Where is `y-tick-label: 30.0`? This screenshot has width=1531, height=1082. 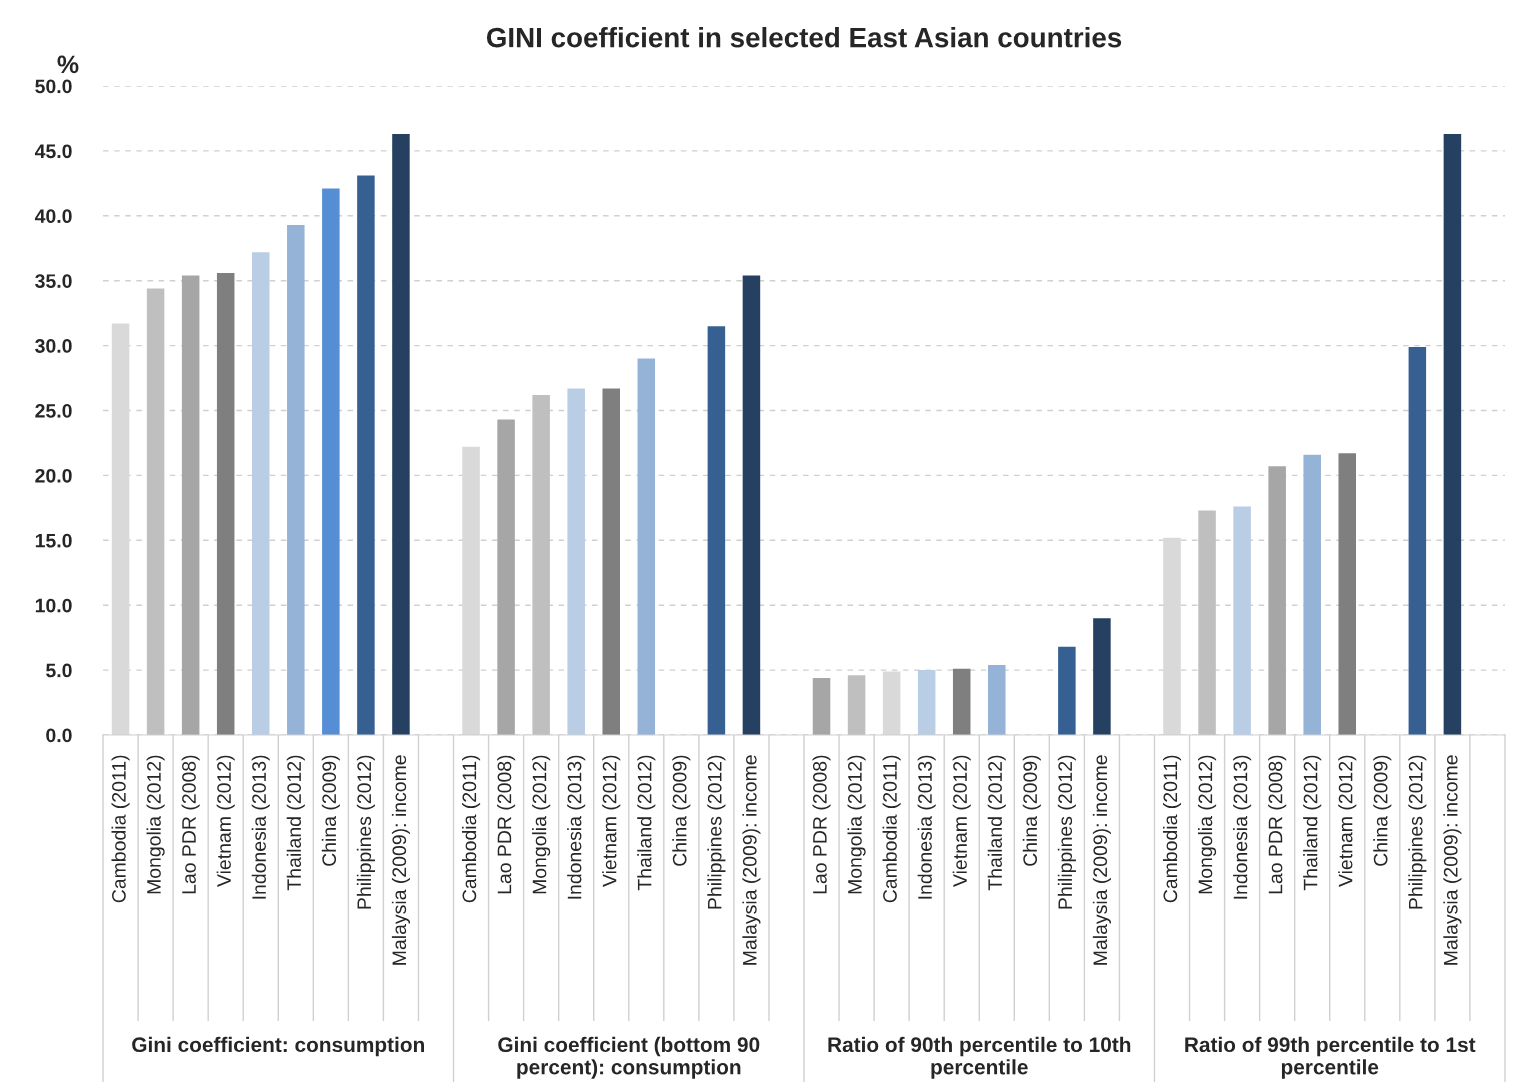 y-tick-label: 30.0 is located at coordinates (53, 346).